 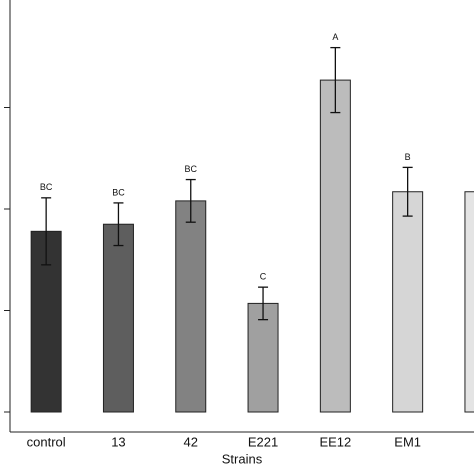 What do you see at coordinates (46, 441) in the screenshot?
I see `x-tick-label: control` at bounding box center [46, 441].